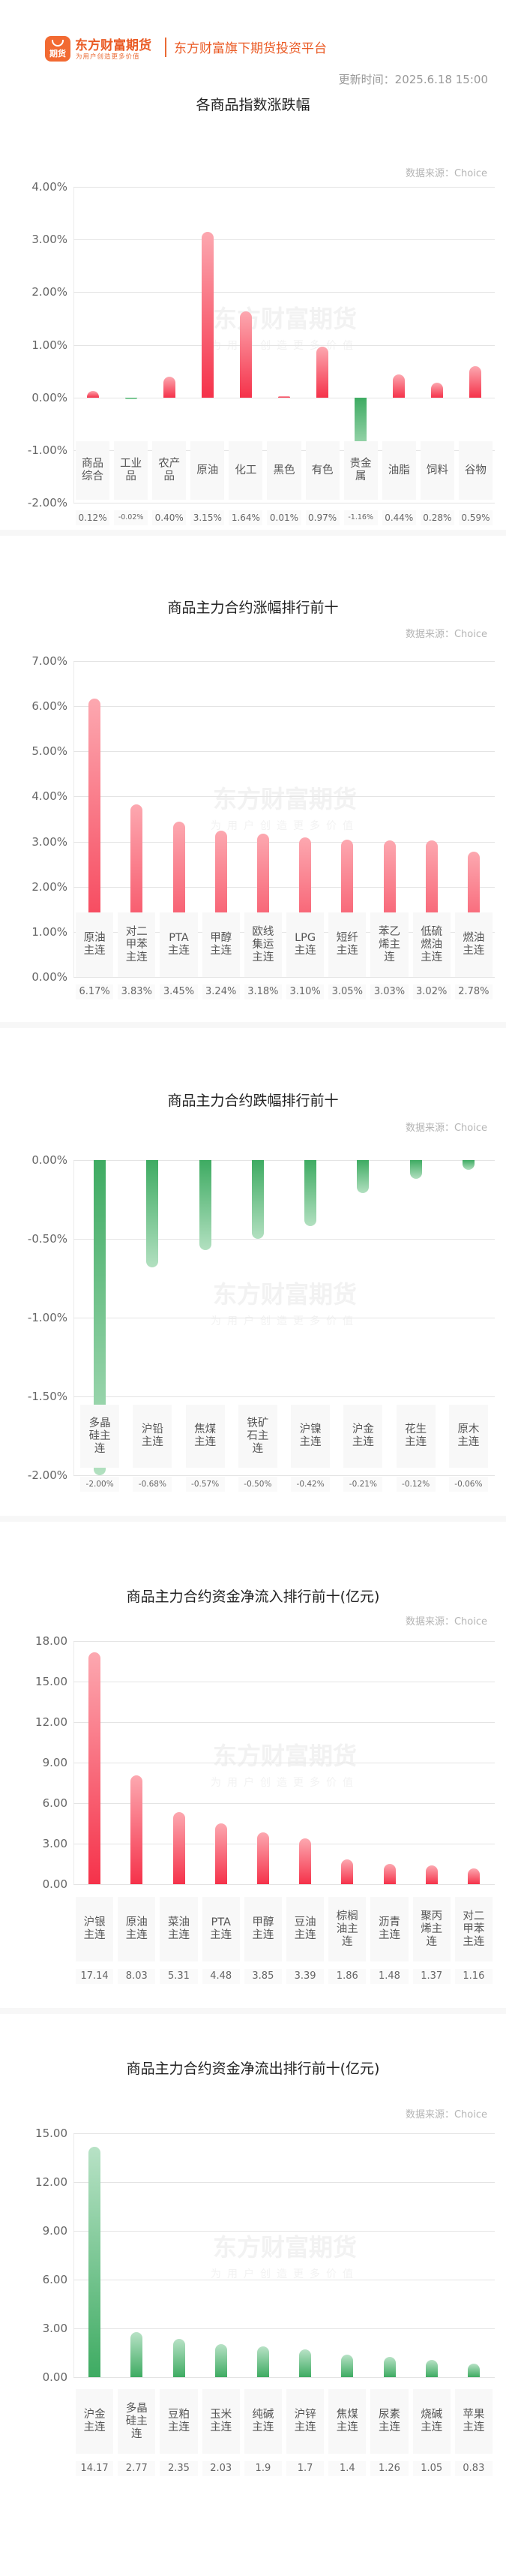 The width and height of the screenshot is (506, 2576). What do you see at coordinates (170, 470) in the screenshot?
I see `category-label: 农产品` at bounding box center [170, 470].